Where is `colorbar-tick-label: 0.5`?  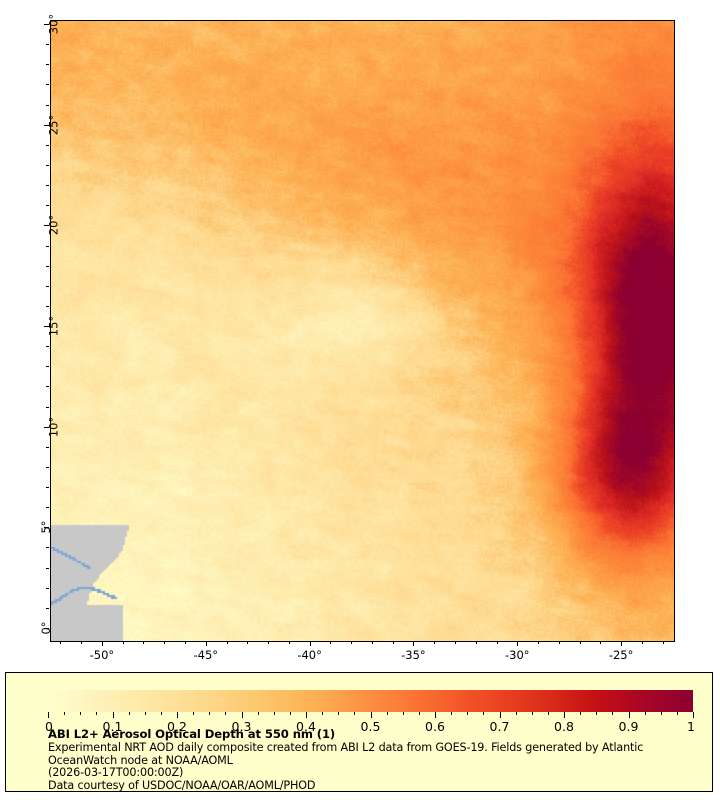 colorbar-tick-label: 0.5 is located at coordinates (370, 726).